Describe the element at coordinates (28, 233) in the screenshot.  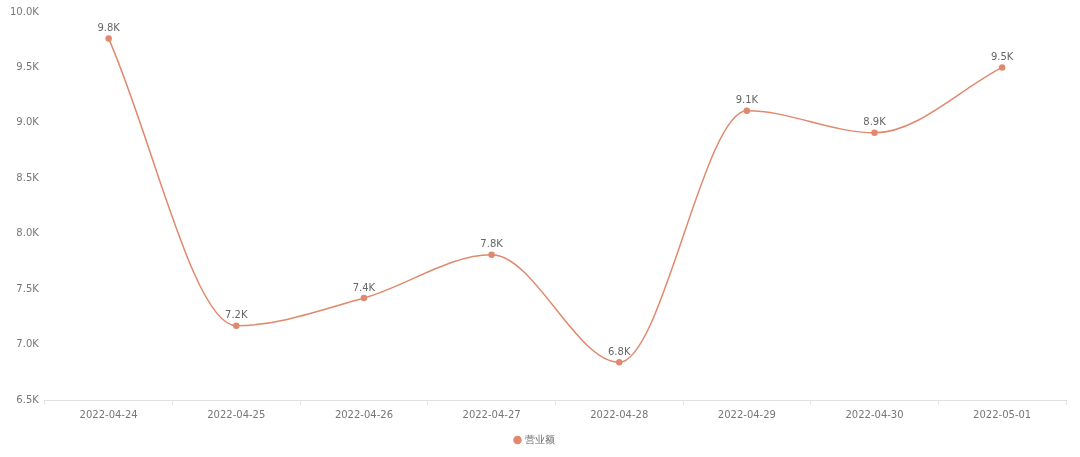
I see `y-tick-label: 8.0K` at that location.